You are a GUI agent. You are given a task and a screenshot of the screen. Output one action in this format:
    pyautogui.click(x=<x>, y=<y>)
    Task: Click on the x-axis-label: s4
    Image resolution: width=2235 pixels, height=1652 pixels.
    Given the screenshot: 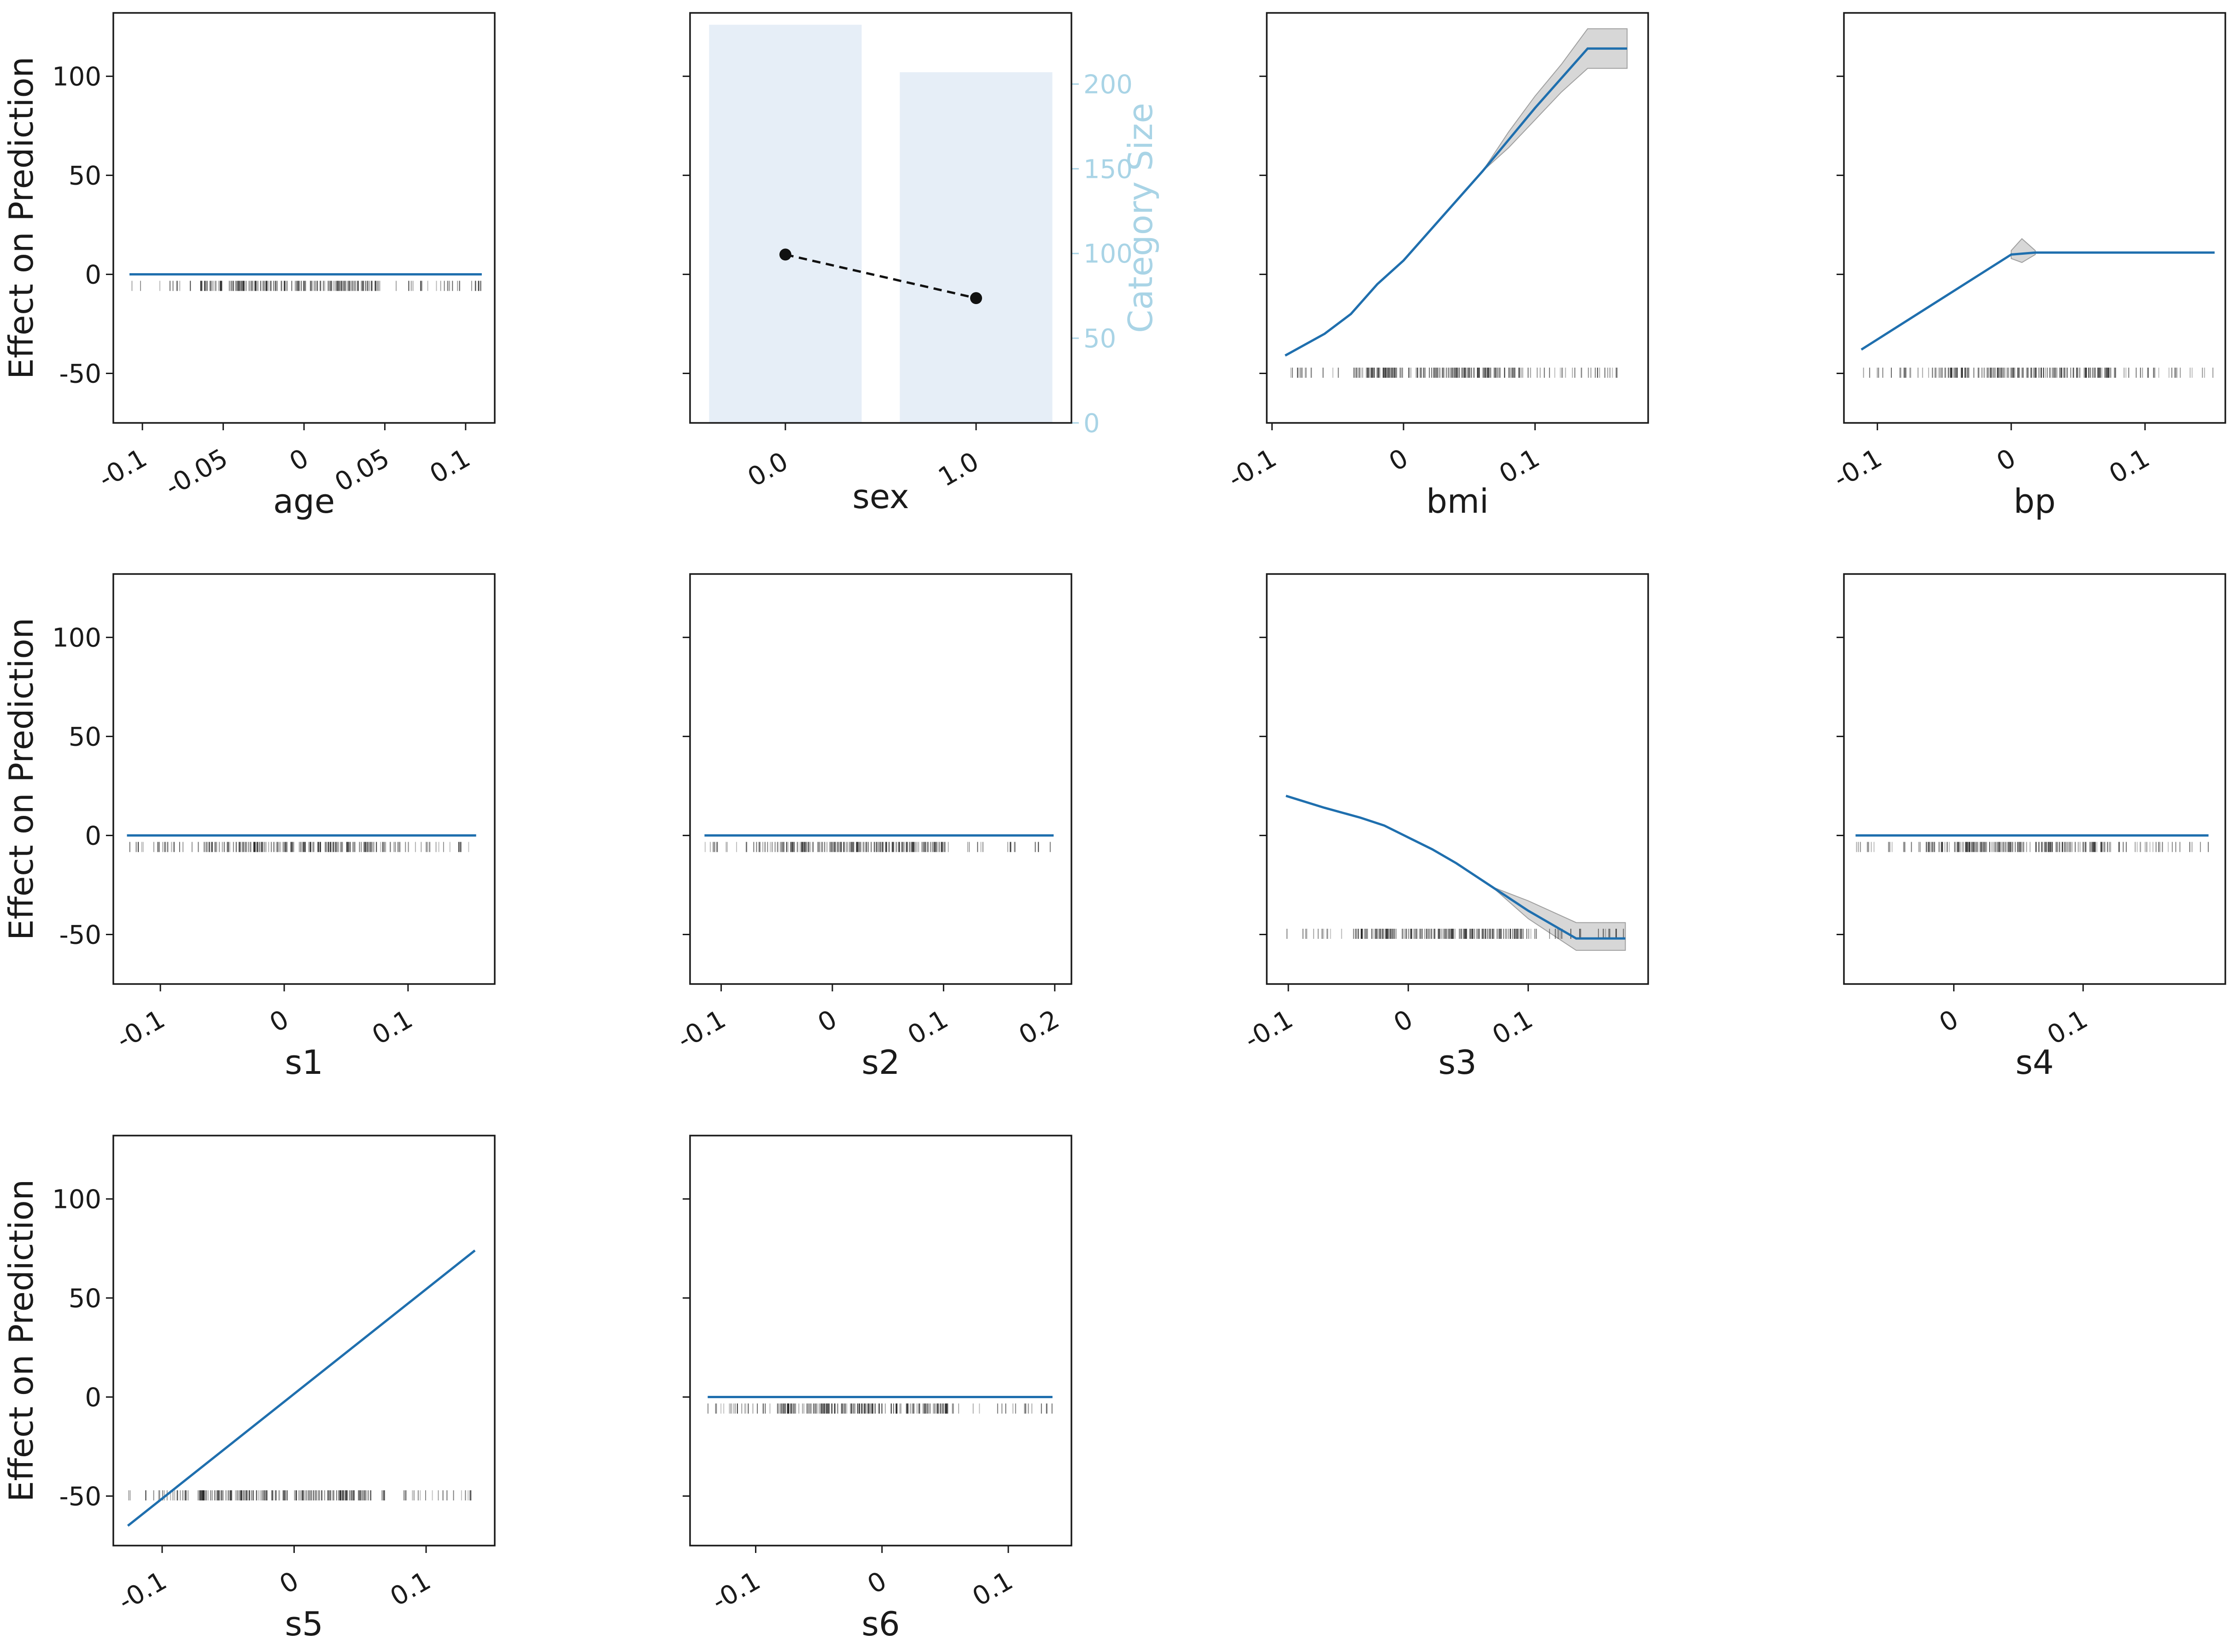 What is the action you would take?
    pyautogui.click(x=2035, y=1062)
    